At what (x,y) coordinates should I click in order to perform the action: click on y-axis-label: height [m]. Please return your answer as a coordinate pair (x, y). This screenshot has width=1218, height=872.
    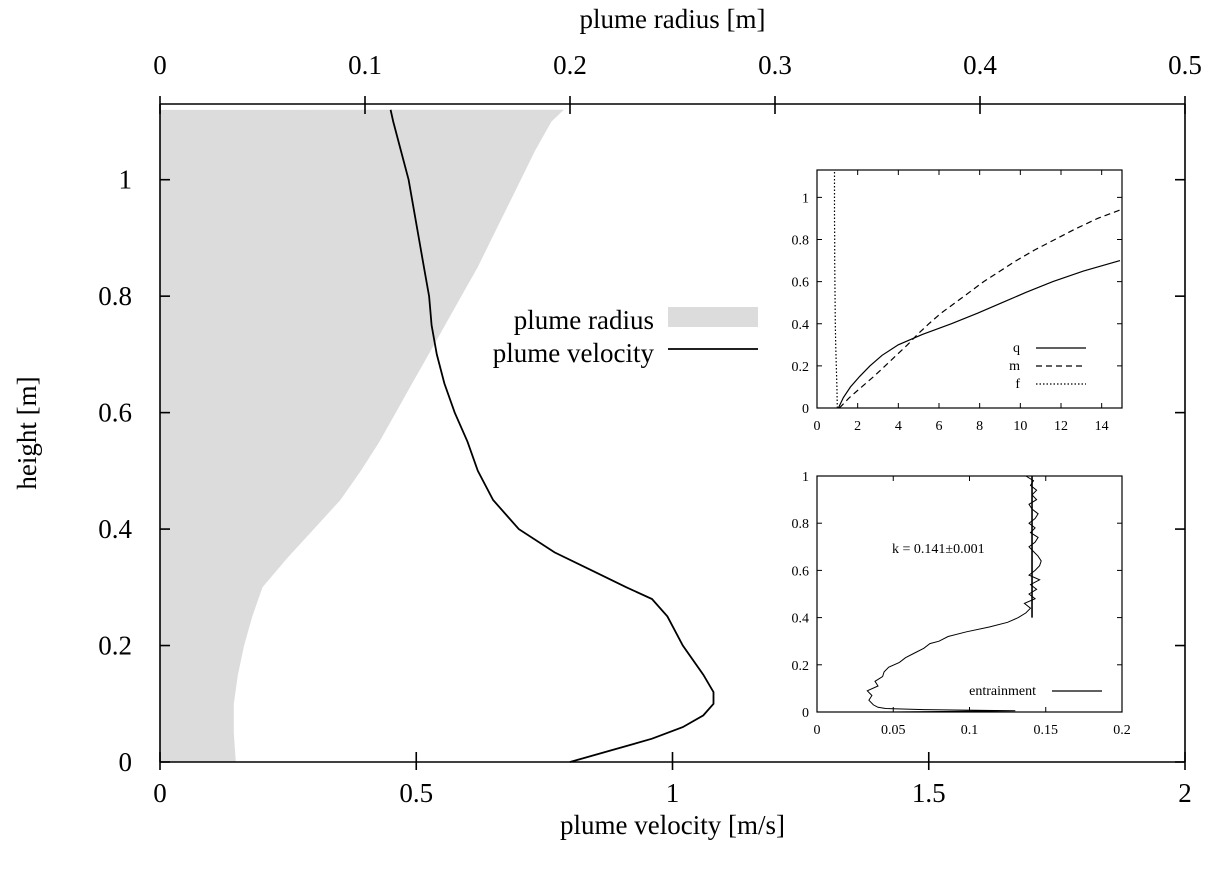
    Looking at the image, I should click on (27, 432).